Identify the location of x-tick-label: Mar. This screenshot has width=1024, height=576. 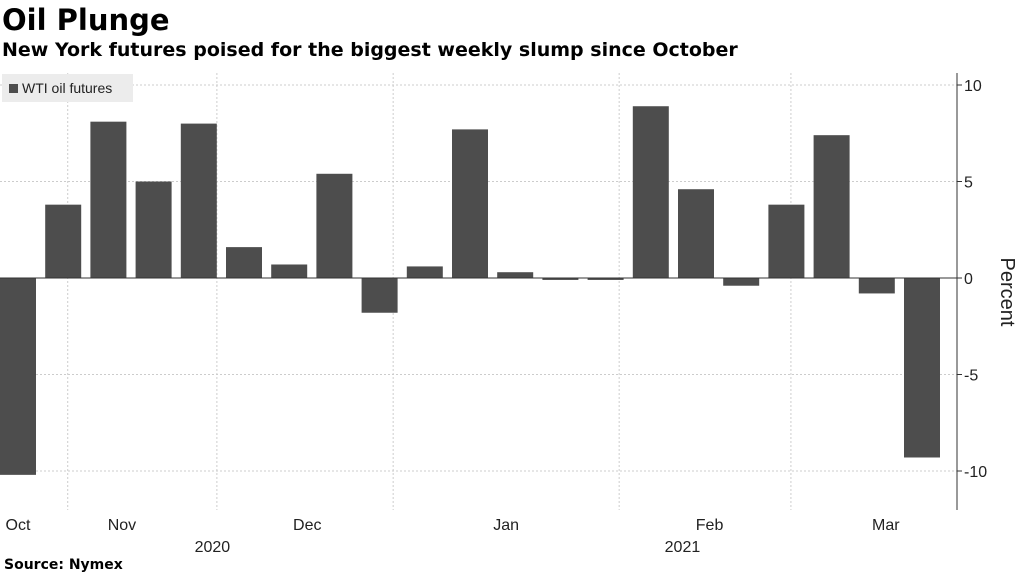
(886, 525).